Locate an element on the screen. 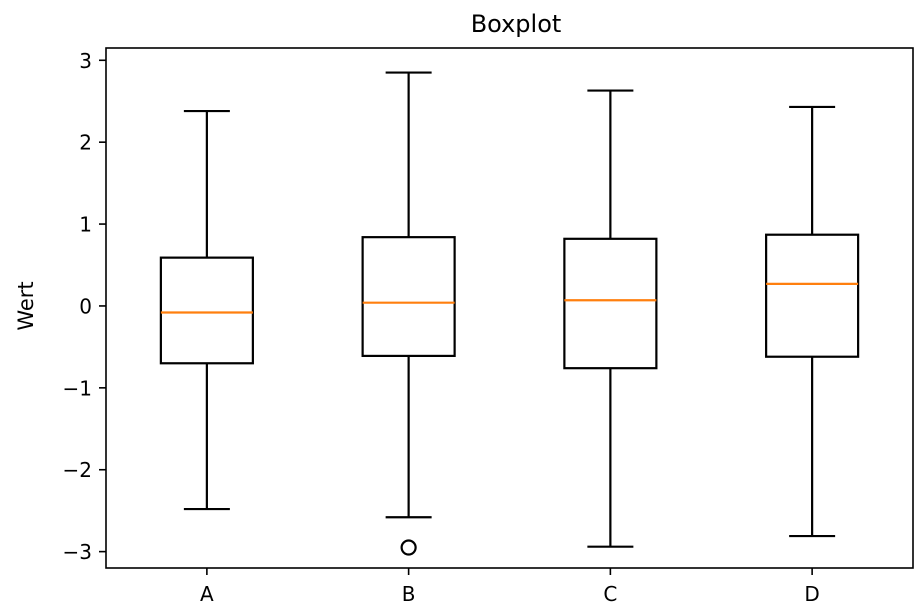 The height and width of the screenshot is (613, 915). y-tick-label: 0 is located at coordinates (85, 306).